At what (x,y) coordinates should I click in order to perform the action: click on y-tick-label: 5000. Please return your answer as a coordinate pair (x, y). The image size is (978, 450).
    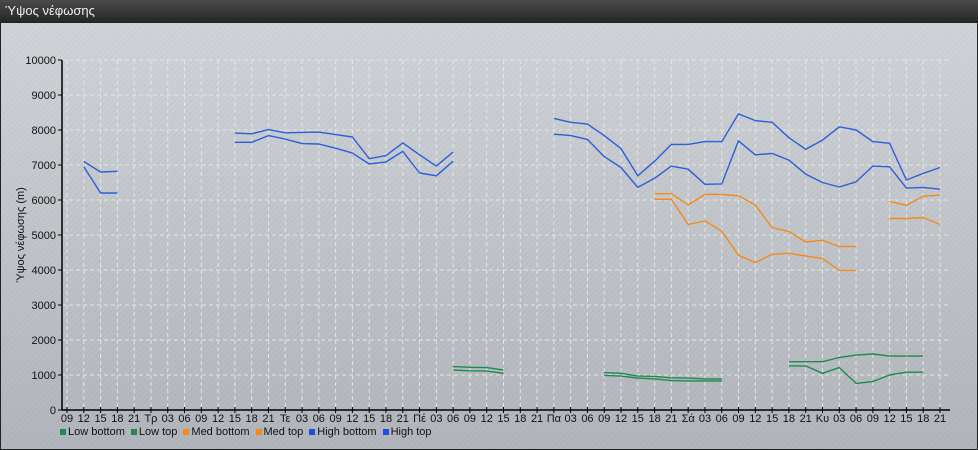
    Looking at the image, I should click on (44, 236).